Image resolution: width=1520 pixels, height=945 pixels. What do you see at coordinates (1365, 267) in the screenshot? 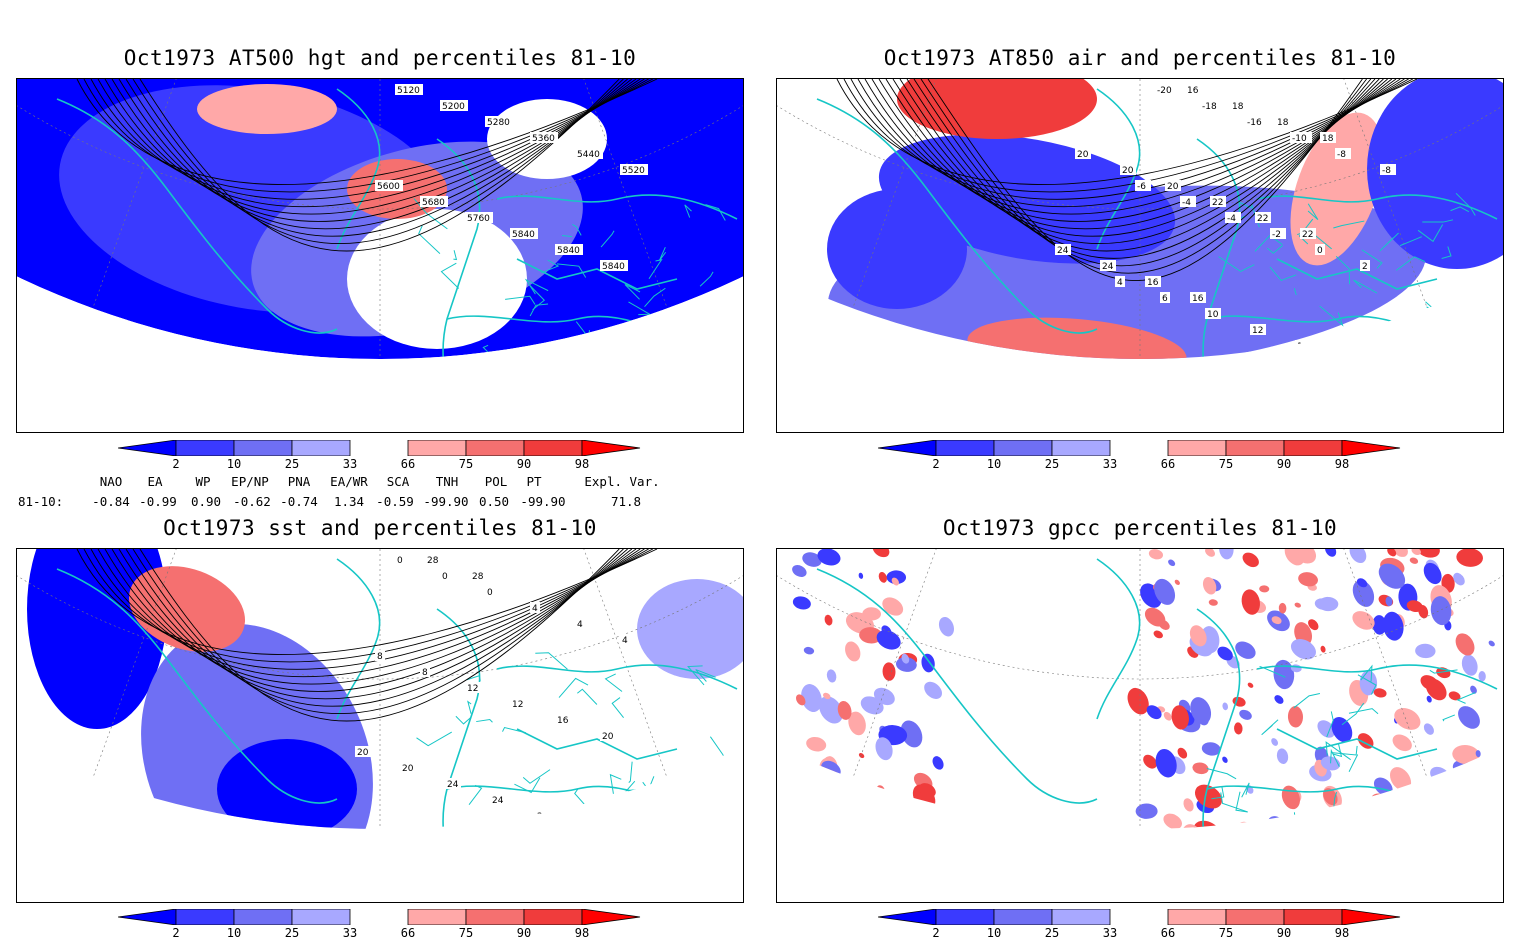
I see `contour-label: 2` at bounding box center [1365, 267].